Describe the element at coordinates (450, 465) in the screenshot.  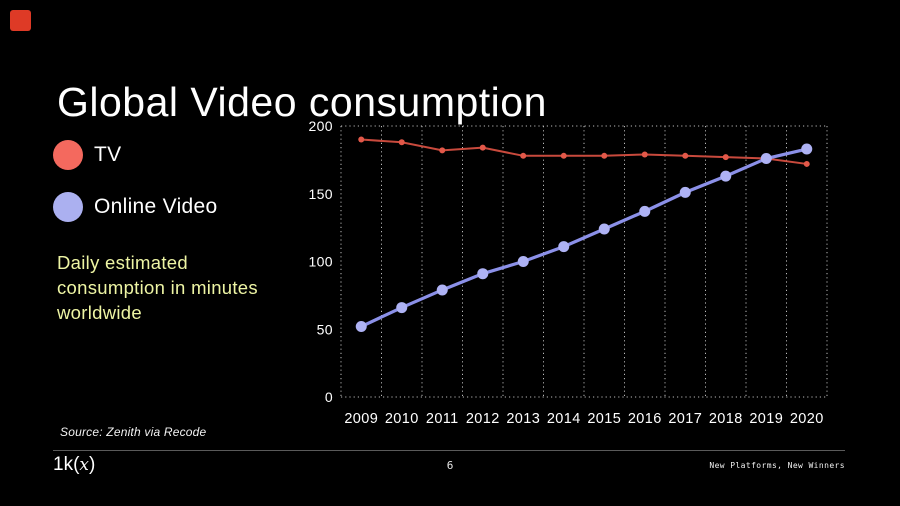
I see `page-number: 6` at that location.